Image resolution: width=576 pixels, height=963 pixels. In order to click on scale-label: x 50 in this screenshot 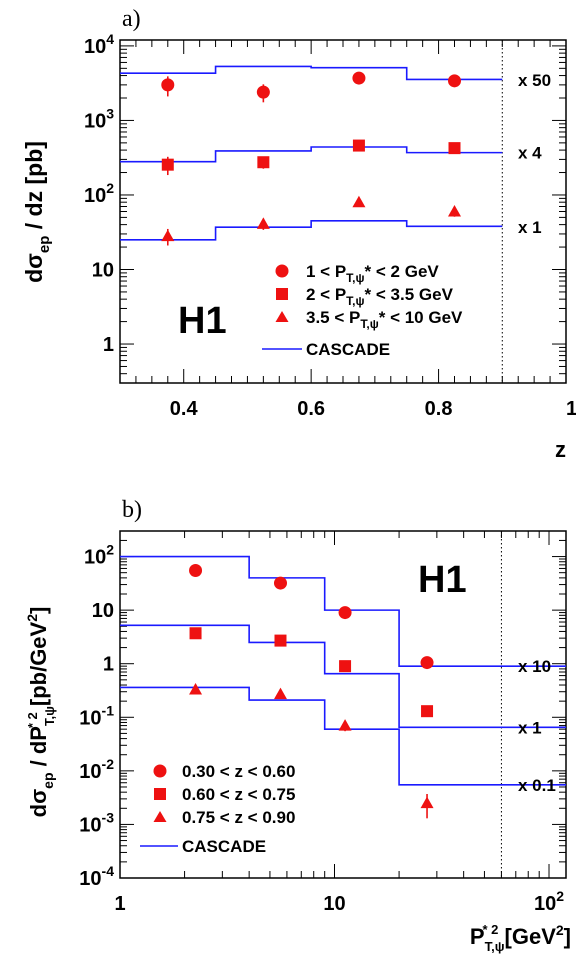, I will do `click(534, 80)`.